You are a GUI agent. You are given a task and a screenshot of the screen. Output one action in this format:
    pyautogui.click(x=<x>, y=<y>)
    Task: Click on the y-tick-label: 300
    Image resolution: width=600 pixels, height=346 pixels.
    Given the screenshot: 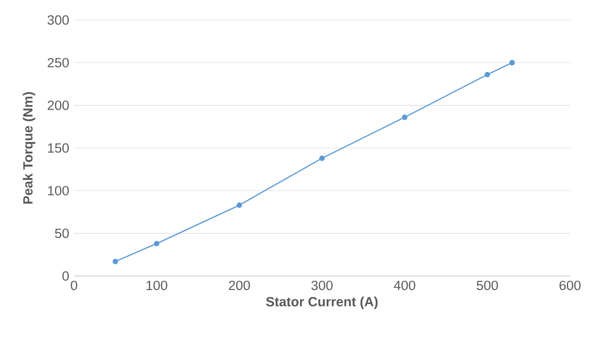 What is the action you would take?
    pyautogui.click(x=58, y=20)
    